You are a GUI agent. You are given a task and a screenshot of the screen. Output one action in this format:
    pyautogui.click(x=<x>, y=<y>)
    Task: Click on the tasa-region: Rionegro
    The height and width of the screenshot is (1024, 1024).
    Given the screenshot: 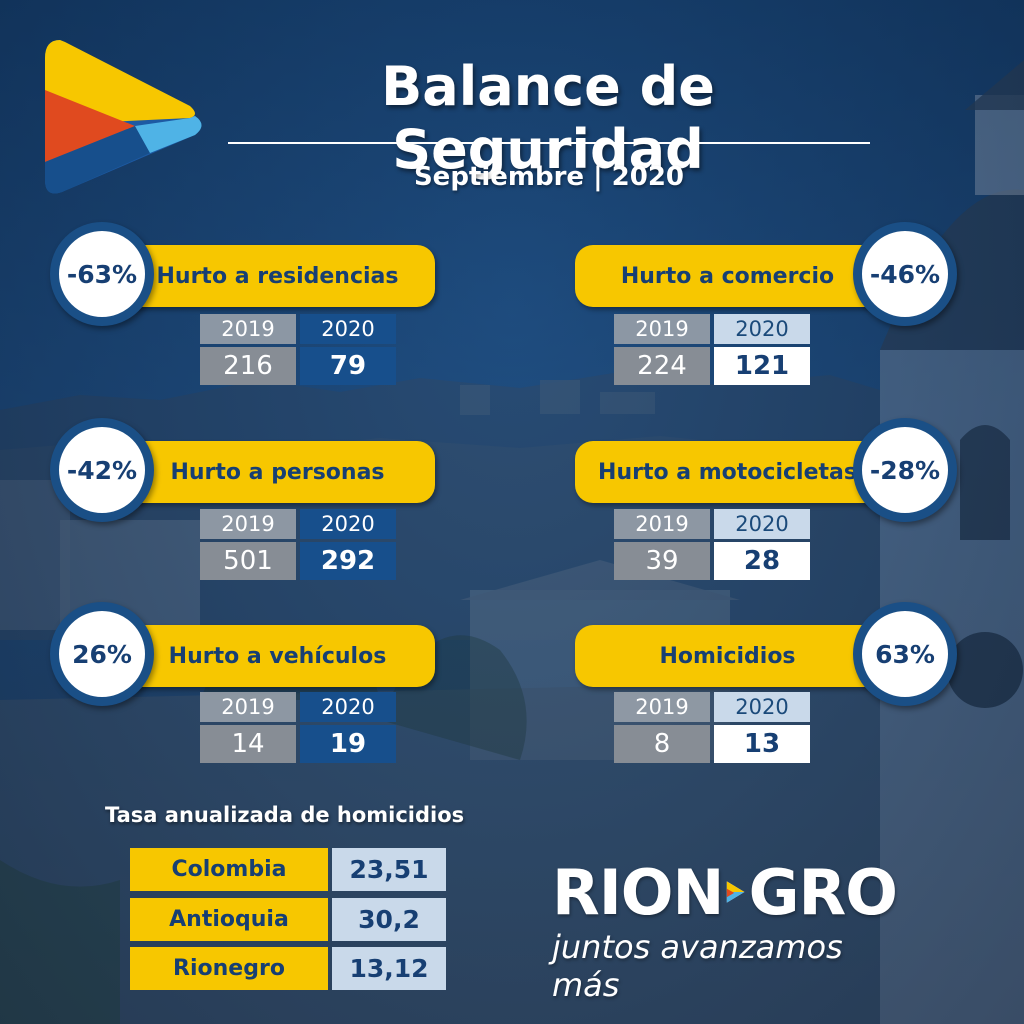 What is the action you would take?
    pyautogui.click(x=229, y=968)
    